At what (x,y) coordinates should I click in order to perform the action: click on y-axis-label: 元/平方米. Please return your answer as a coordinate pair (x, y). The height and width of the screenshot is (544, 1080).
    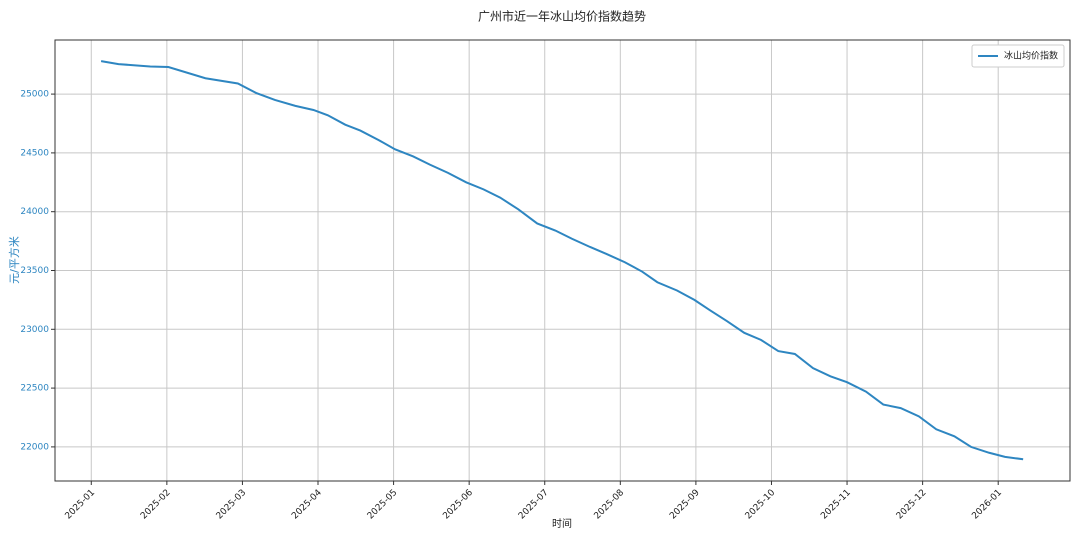
    Looking at the image, I should click on (14, 260).